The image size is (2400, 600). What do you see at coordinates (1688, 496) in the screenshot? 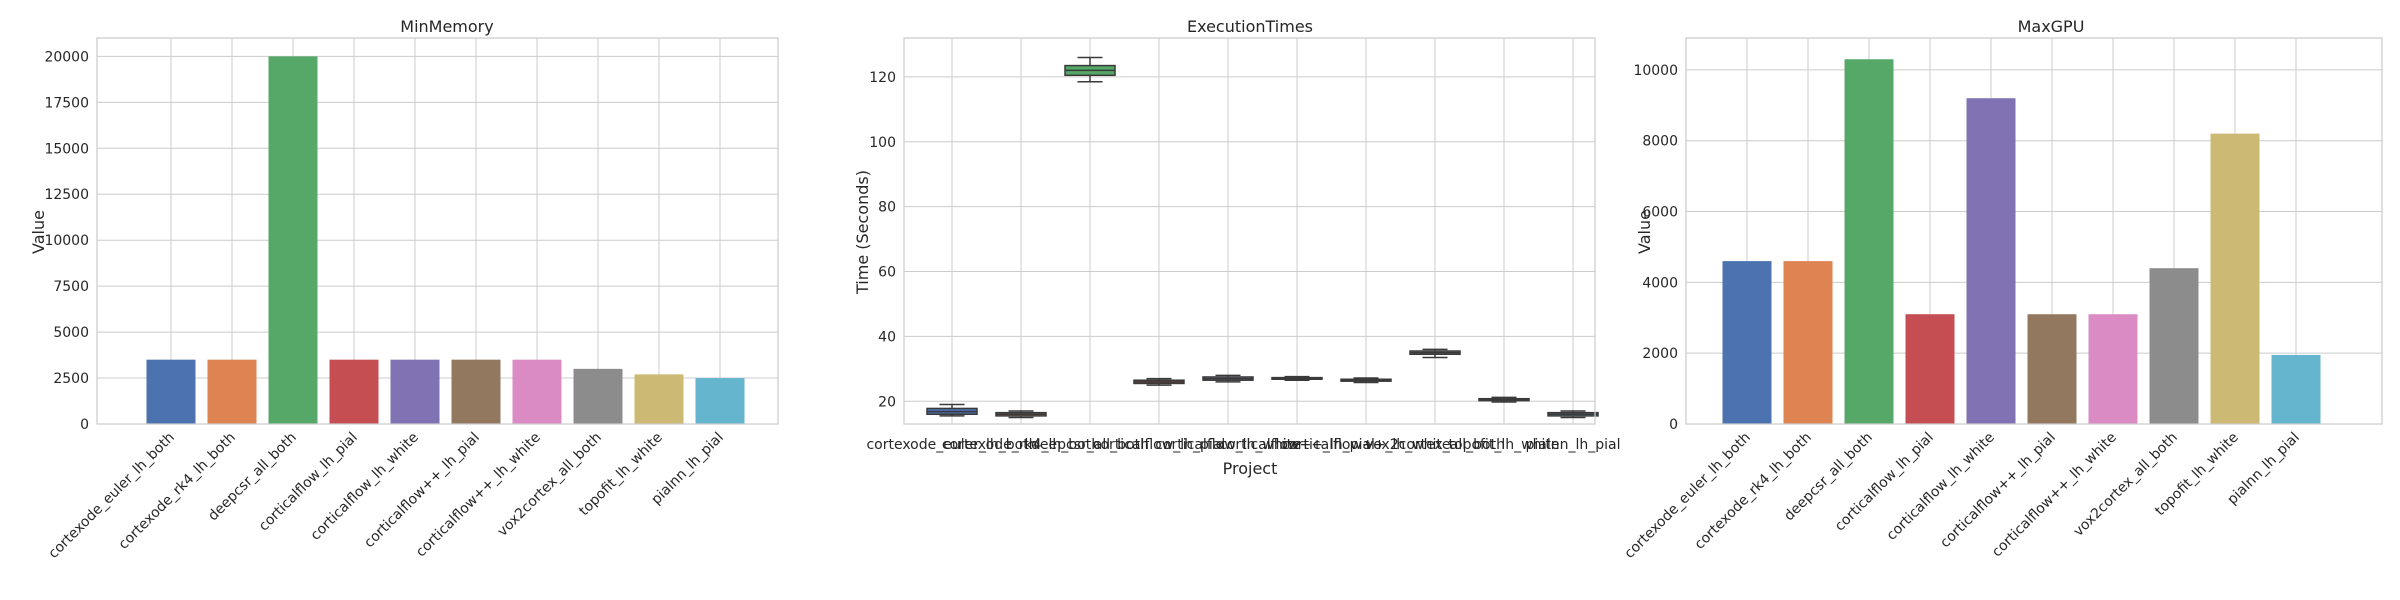
I see `maxgpu-xtick-label: cortexode_euler_lh_both` at bounding box center [1688, 496].